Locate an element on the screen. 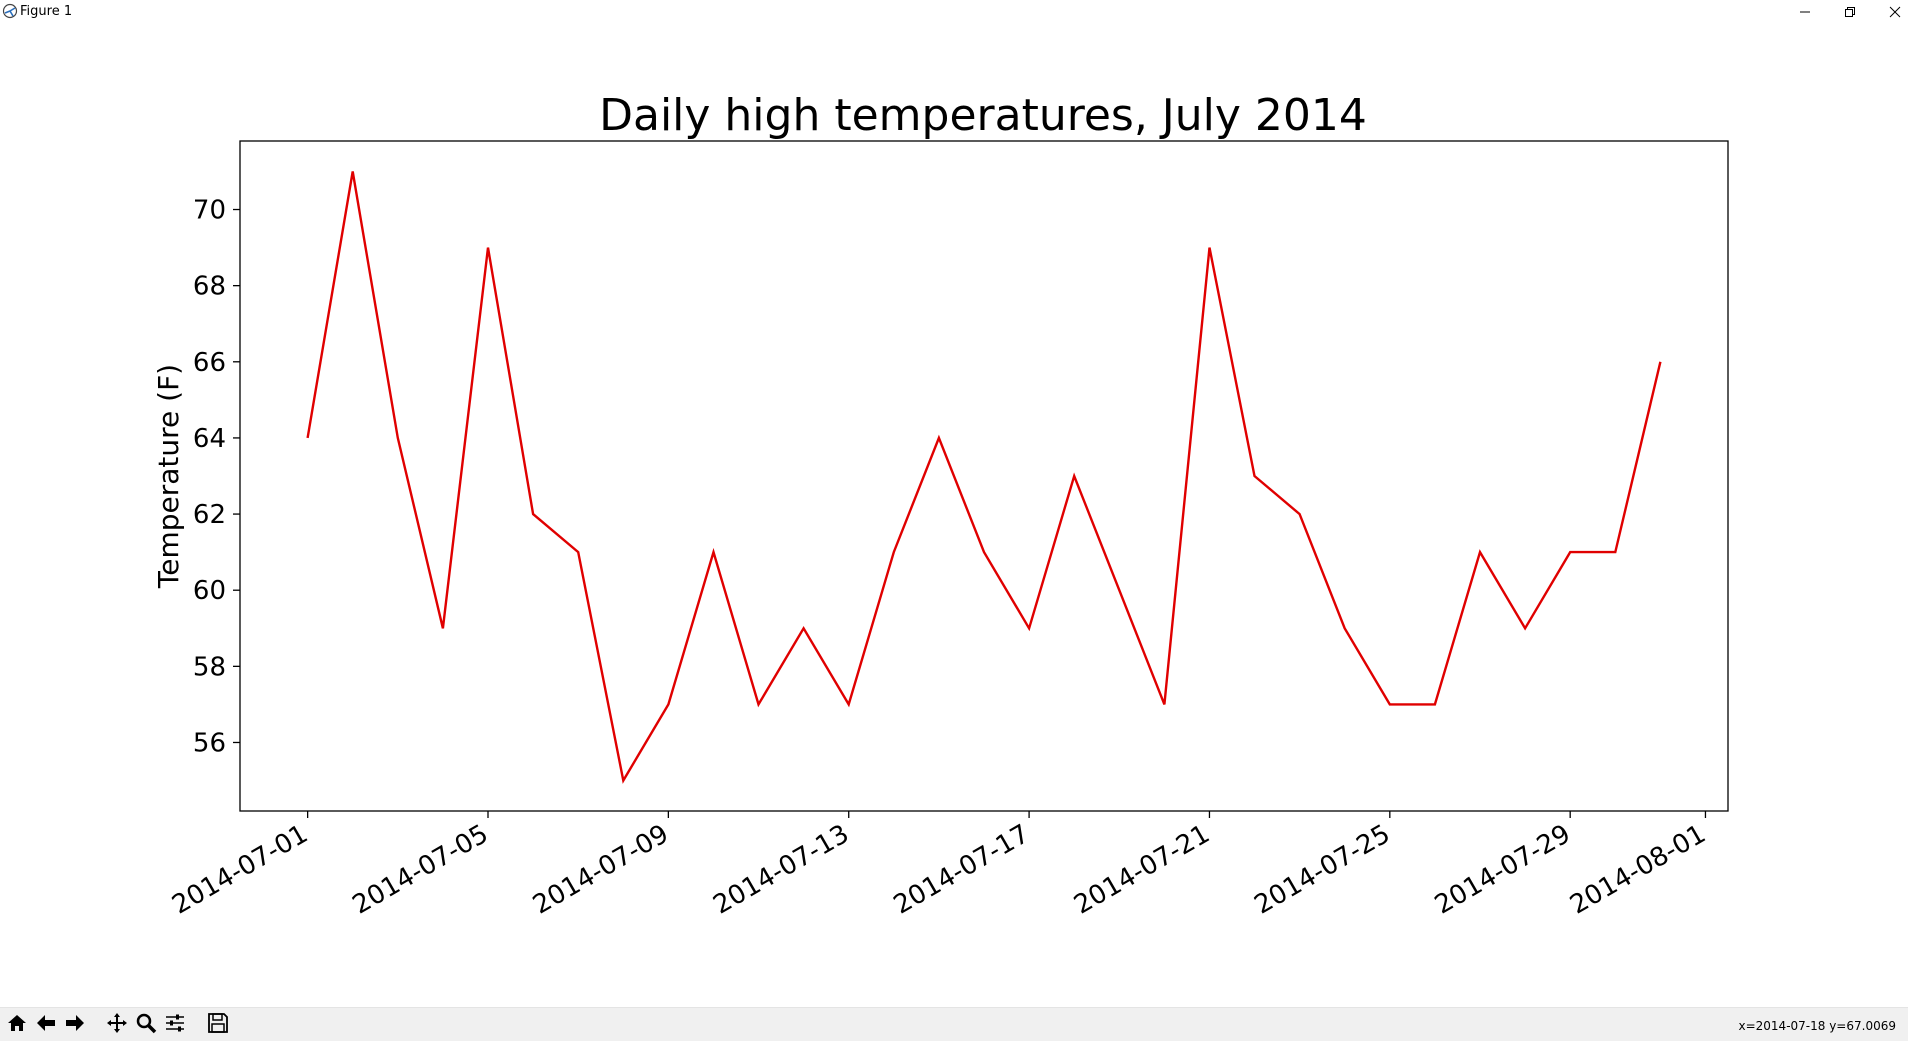 The height and width of the screenshot is (1041, 1908). y-axis: 56 58 60 62 64 66 68 70 is located at coordinates (216, 477).